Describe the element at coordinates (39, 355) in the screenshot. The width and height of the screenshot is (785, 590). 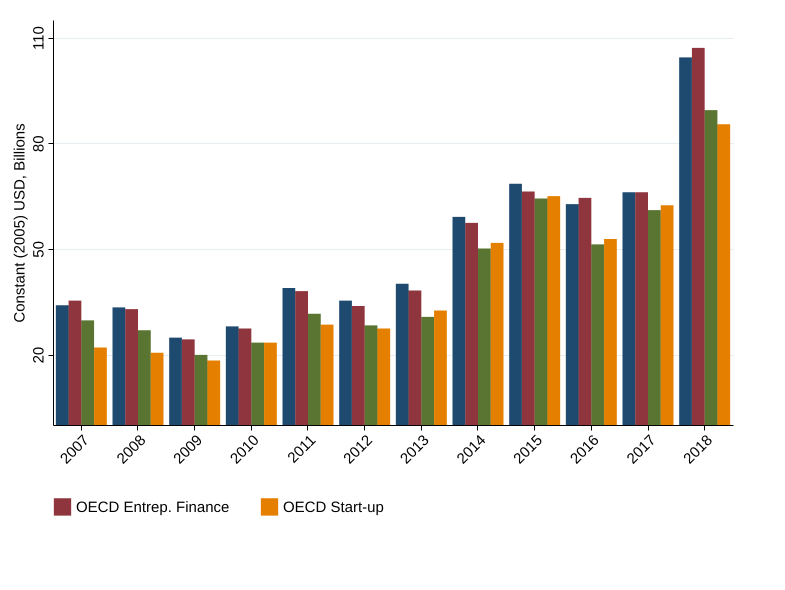
I see `y-tick-label: 20` at that location.